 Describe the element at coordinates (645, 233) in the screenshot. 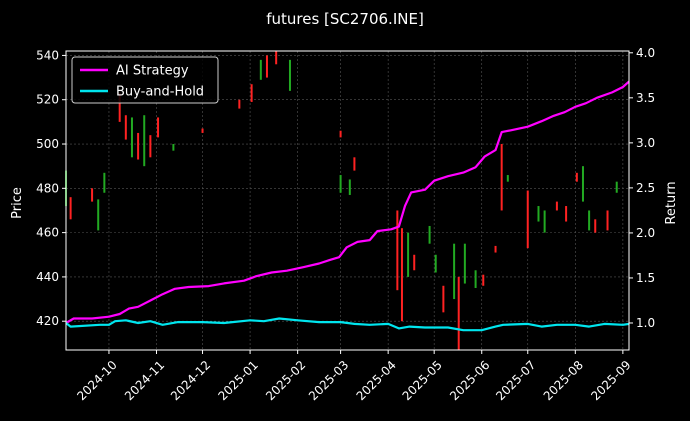

I see `y2-tick-label: 2.0` at that location.